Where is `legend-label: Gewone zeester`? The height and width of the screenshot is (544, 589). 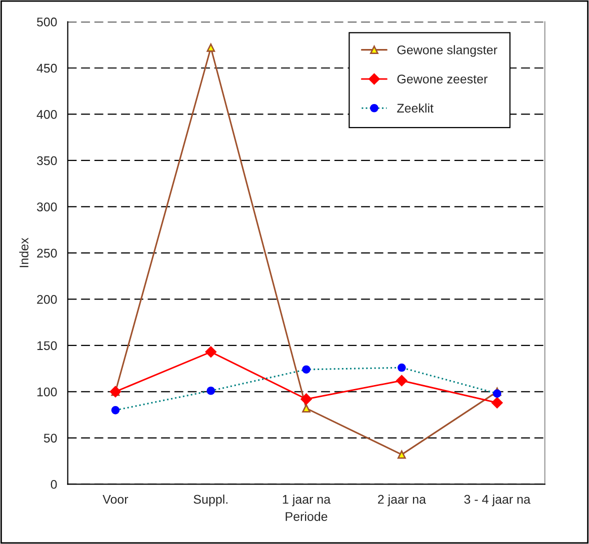
legend-label: Gewone zeester is located at coordinates (442, 79).